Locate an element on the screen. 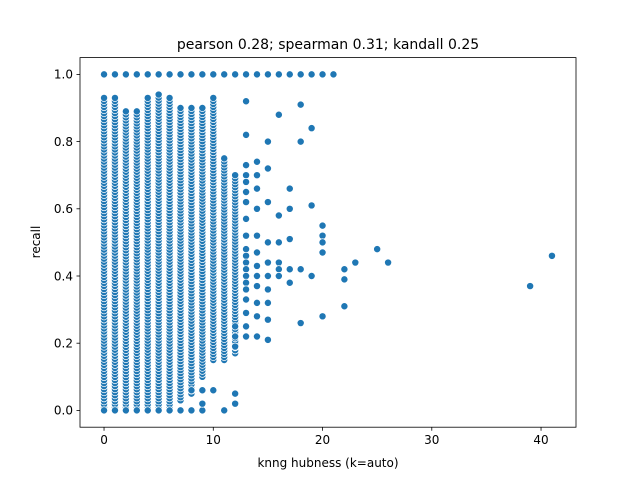 This screenshot has height=480, width=640. y-axis: 0.0 0.2 0.4 0.6 0.8 1.0 is located at coordinates (67, 243).